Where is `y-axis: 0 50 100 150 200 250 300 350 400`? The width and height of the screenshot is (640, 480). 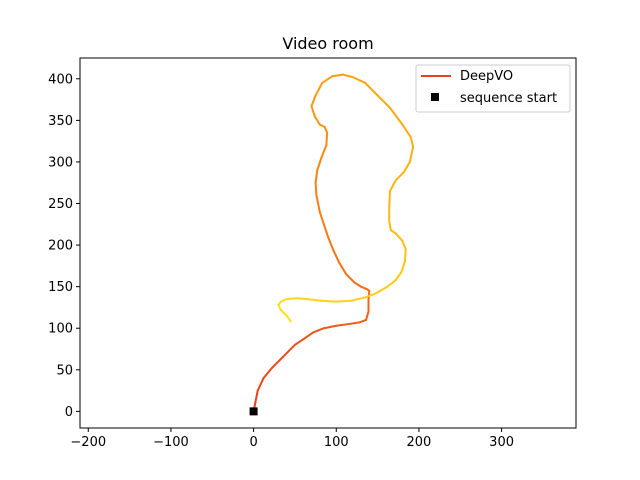
y-axis: 0 50 100 150 200 250 300 350 400 is located at coordinates (64, 246).